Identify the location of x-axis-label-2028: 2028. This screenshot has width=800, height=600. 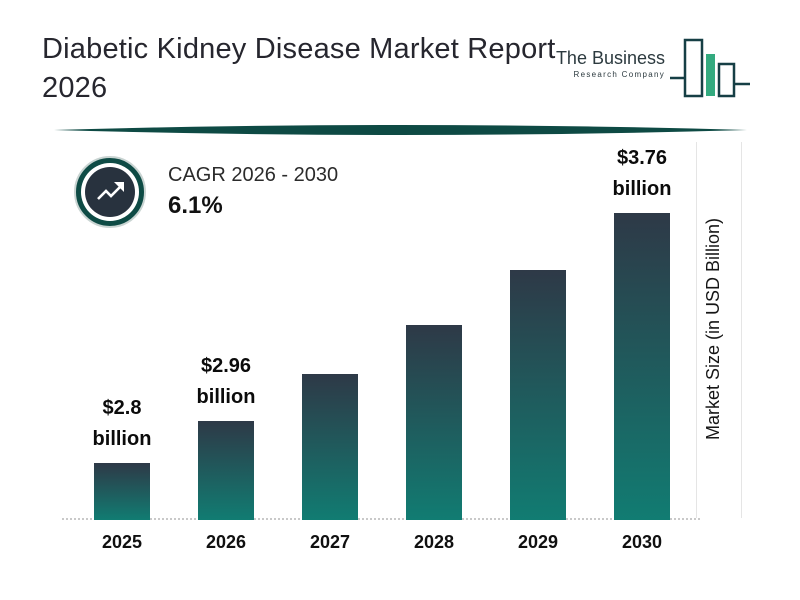
(434, 542).